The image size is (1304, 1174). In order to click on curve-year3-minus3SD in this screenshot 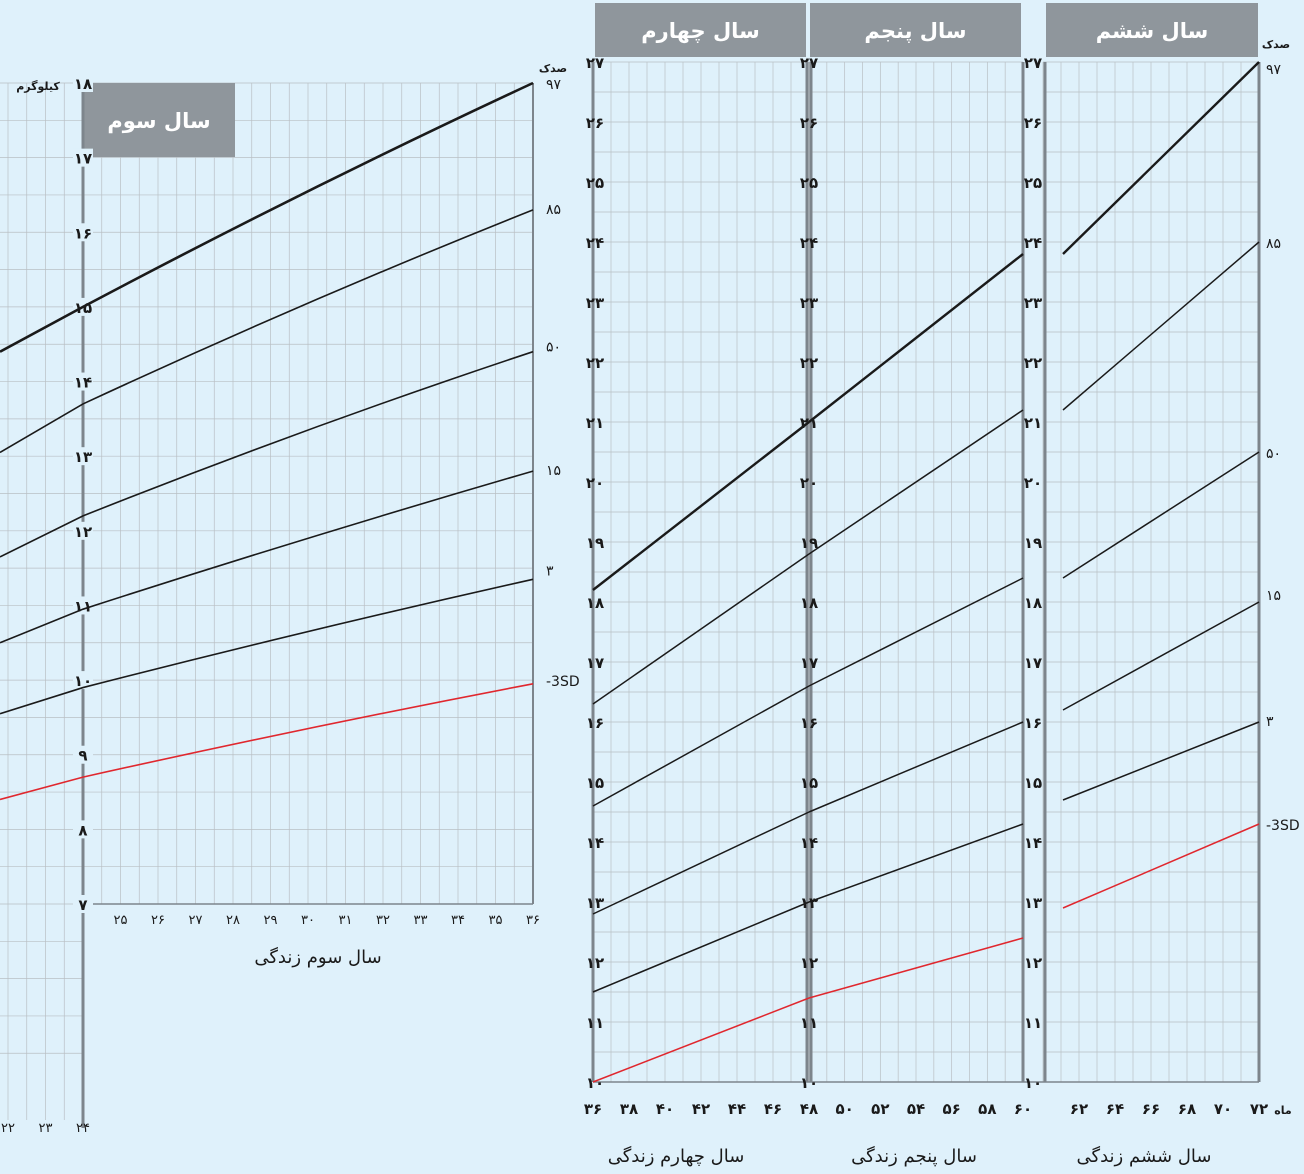, I will do `click(267, 742)`.